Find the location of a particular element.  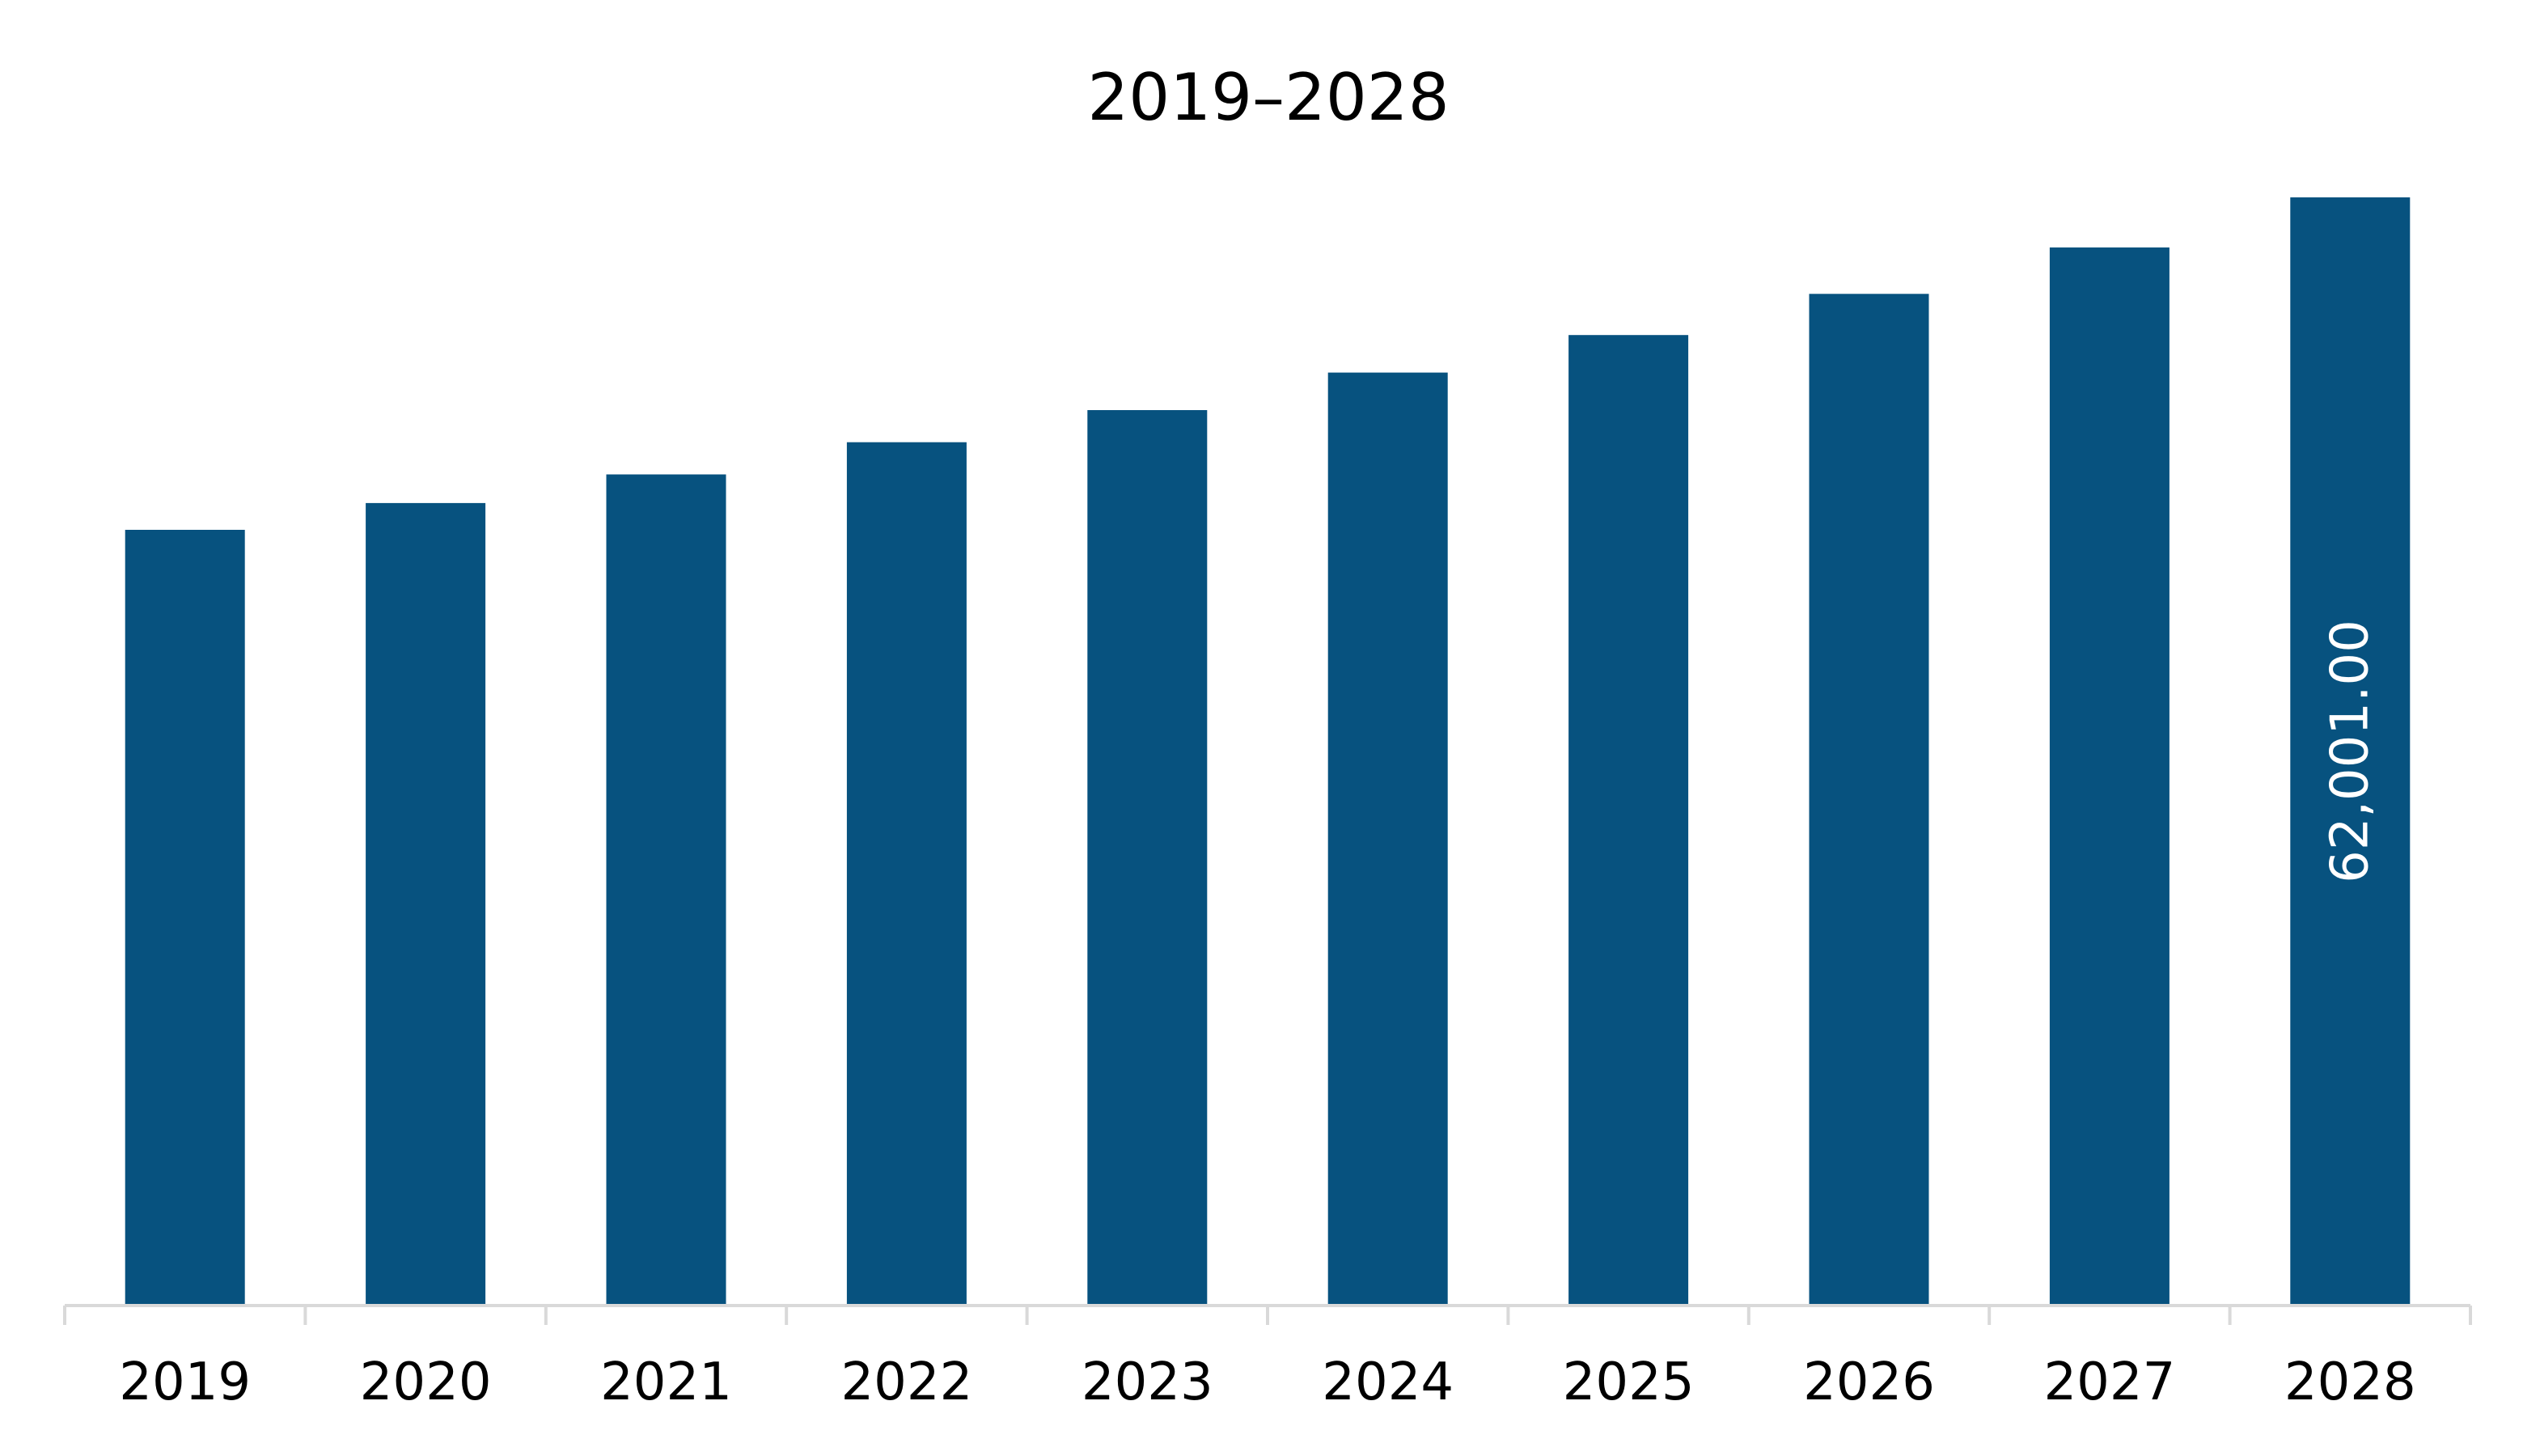

bar-2022 is located at coordinates (906, 874).